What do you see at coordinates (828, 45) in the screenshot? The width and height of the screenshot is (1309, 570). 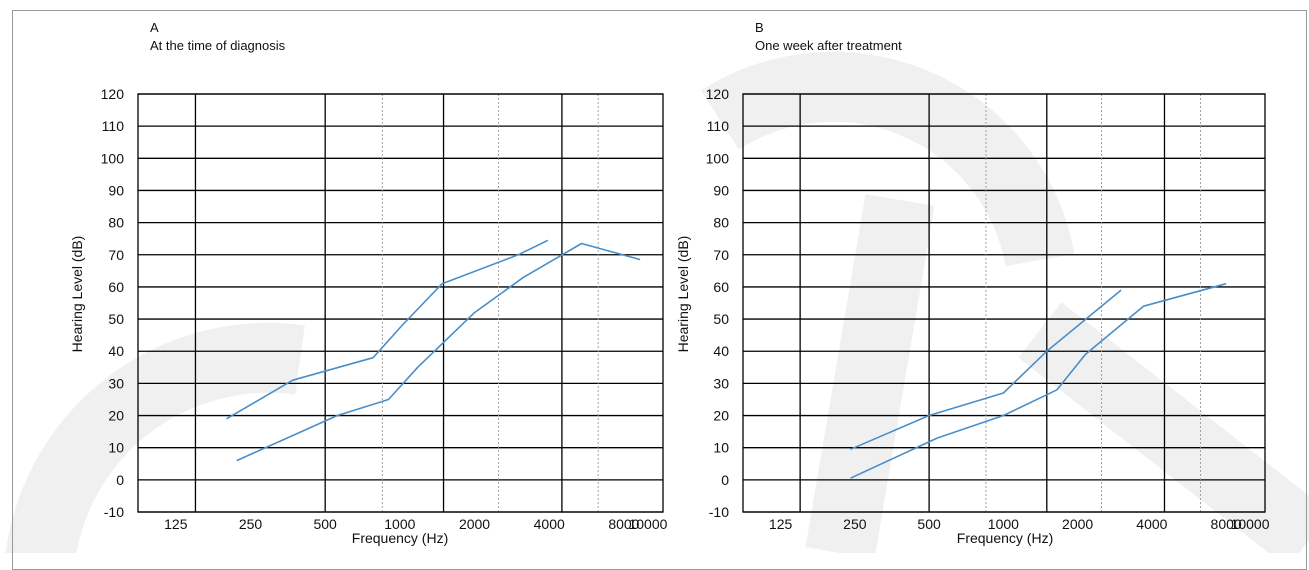 I see `chart-title: One week after treatment` at bounding box center [828, 45].